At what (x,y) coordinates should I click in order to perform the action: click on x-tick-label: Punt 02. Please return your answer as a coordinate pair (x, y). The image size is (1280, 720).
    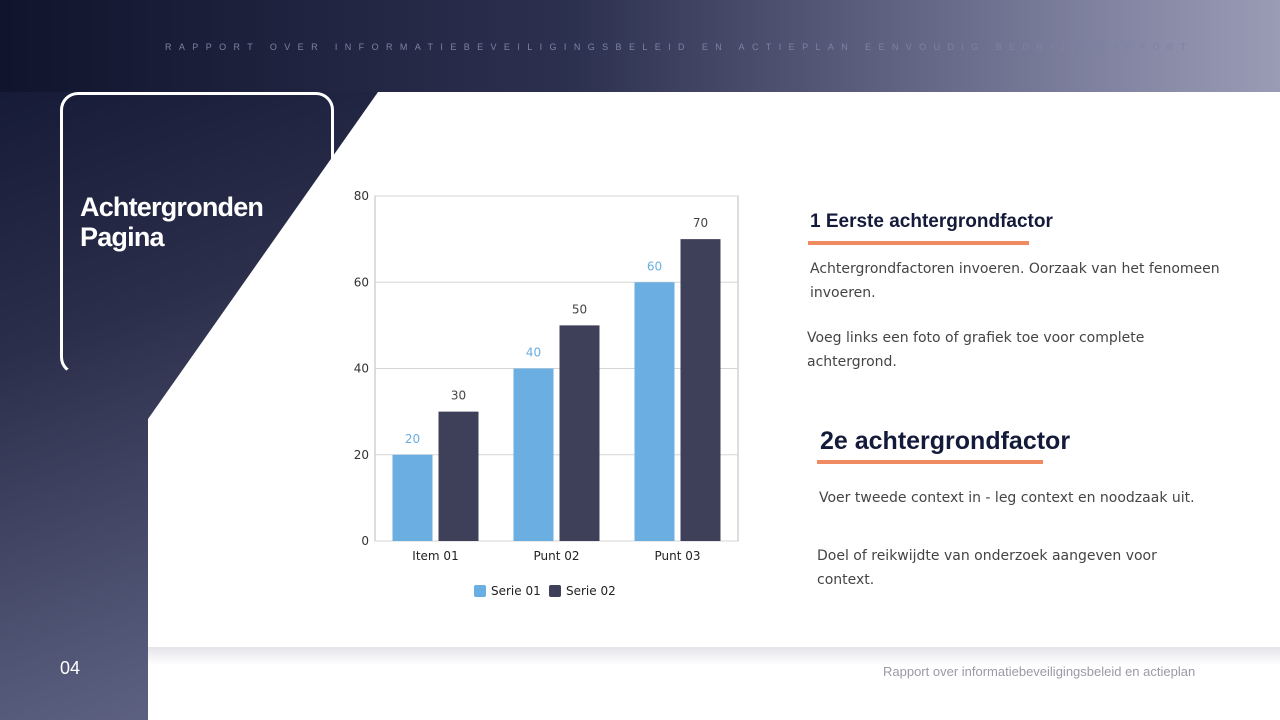
    Looking at the image, I should click on (556, 556).